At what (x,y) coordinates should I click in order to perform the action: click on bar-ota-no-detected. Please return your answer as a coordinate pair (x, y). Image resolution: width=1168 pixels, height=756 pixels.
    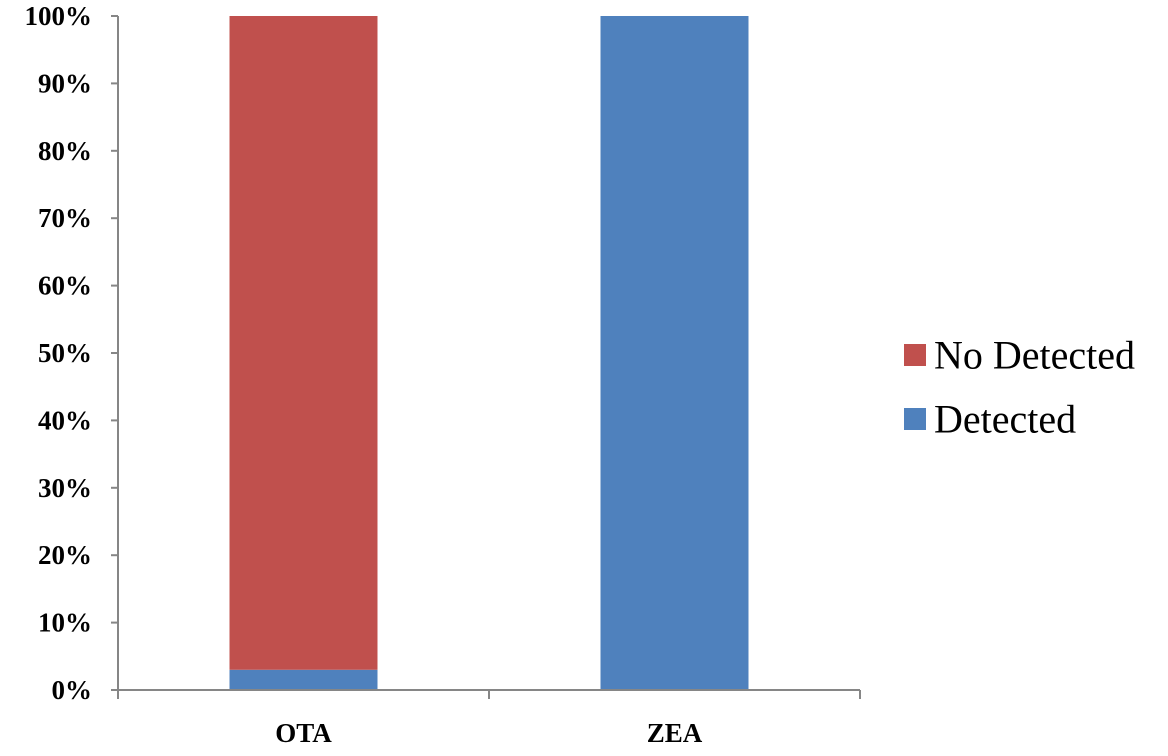
    Looking at the image, I should click on (303, 343).